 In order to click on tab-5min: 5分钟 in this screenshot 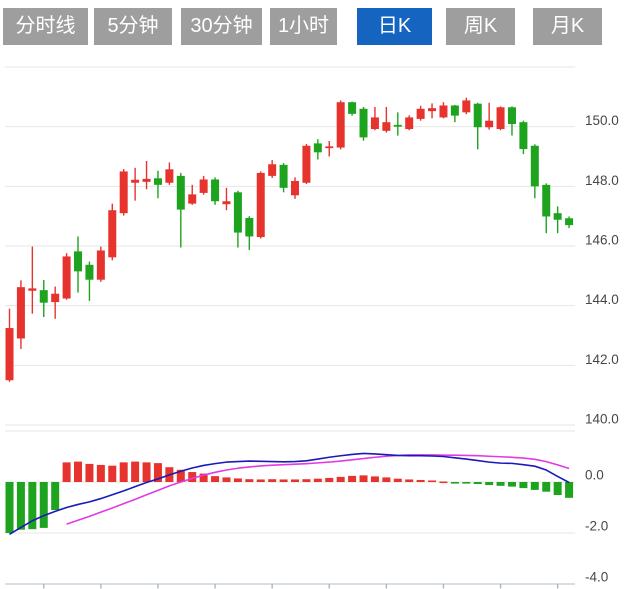, I will do `click(133, 26)`.